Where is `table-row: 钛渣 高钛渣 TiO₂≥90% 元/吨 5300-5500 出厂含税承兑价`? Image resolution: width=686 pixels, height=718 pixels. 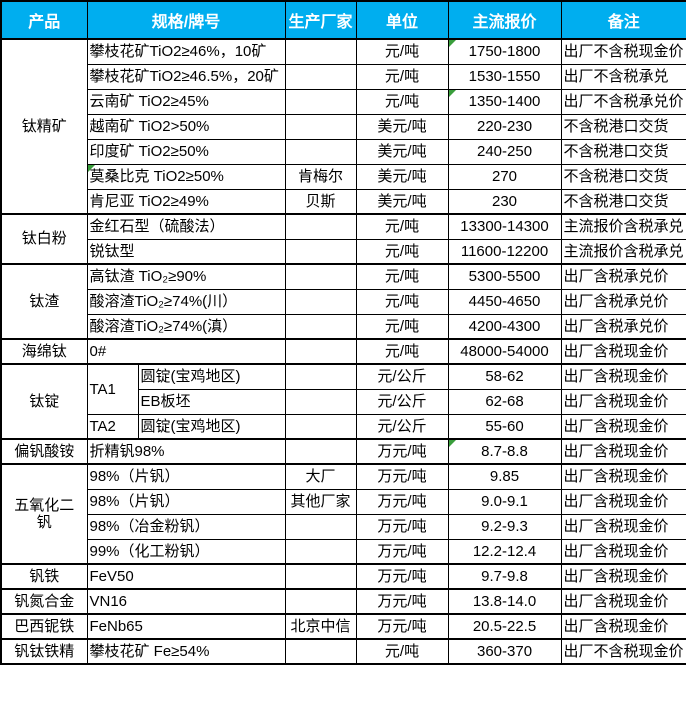 table-row: 钛渣 高钛渣 TiO₂≥90% 元/吨 5300-5500 出厂含税承兑价 is located at coordinates (343, 301).